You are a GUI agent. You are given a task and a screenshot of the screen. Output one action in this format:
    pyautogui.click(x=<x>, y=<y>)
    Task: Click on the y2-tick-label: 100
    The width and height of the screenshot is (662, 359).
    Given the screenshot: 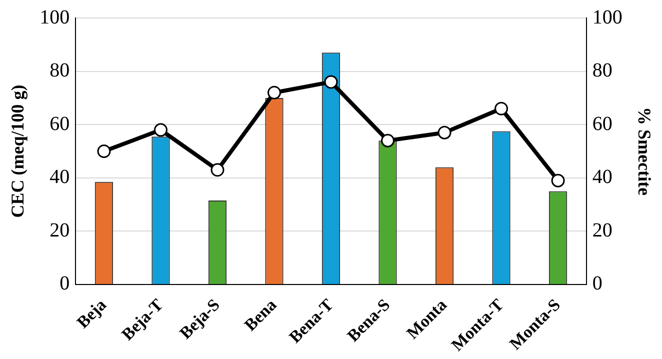 What is the action you would take?
    pyautogui.click(x=607, y=17)
    